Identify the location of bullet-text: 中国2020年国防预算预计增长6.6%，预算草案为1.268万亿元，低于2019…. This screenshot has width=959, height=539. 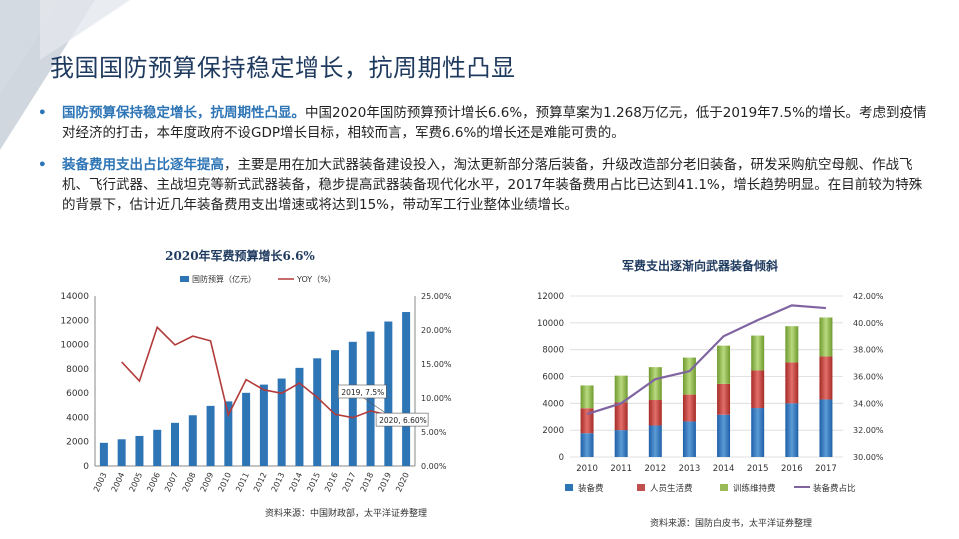
(494, 123).